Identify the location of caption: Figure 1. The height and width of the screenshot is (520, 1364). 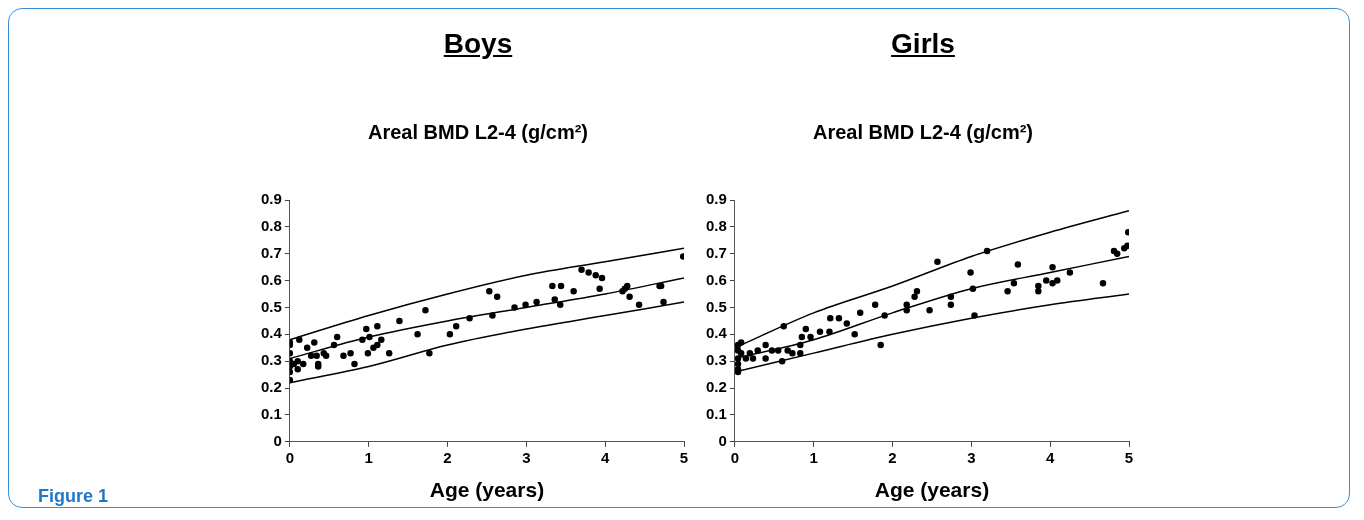
(73, 496).